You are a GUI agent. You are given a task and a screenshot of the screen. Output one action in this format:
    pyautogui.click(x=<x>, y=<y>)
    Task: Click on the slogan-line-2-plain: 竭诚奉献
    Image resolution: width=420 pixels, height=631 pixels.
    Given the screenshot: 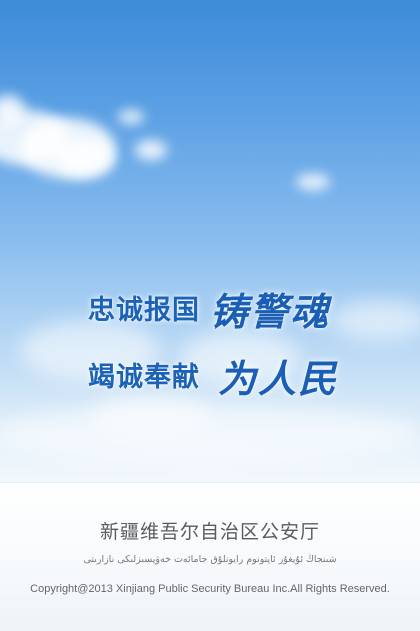 What is the action you would take?
    pyautogui.click(x=144, y=377)
    